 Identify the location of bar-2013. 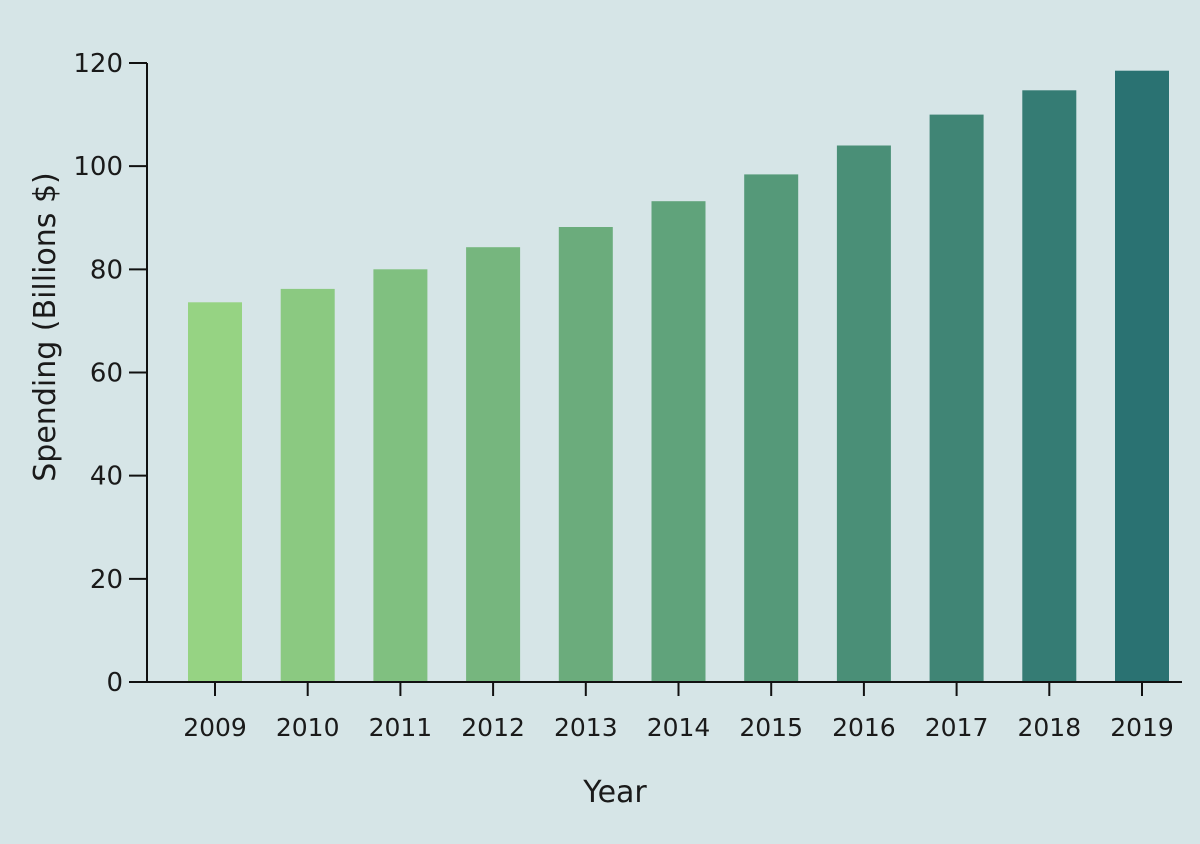
(585, 454).